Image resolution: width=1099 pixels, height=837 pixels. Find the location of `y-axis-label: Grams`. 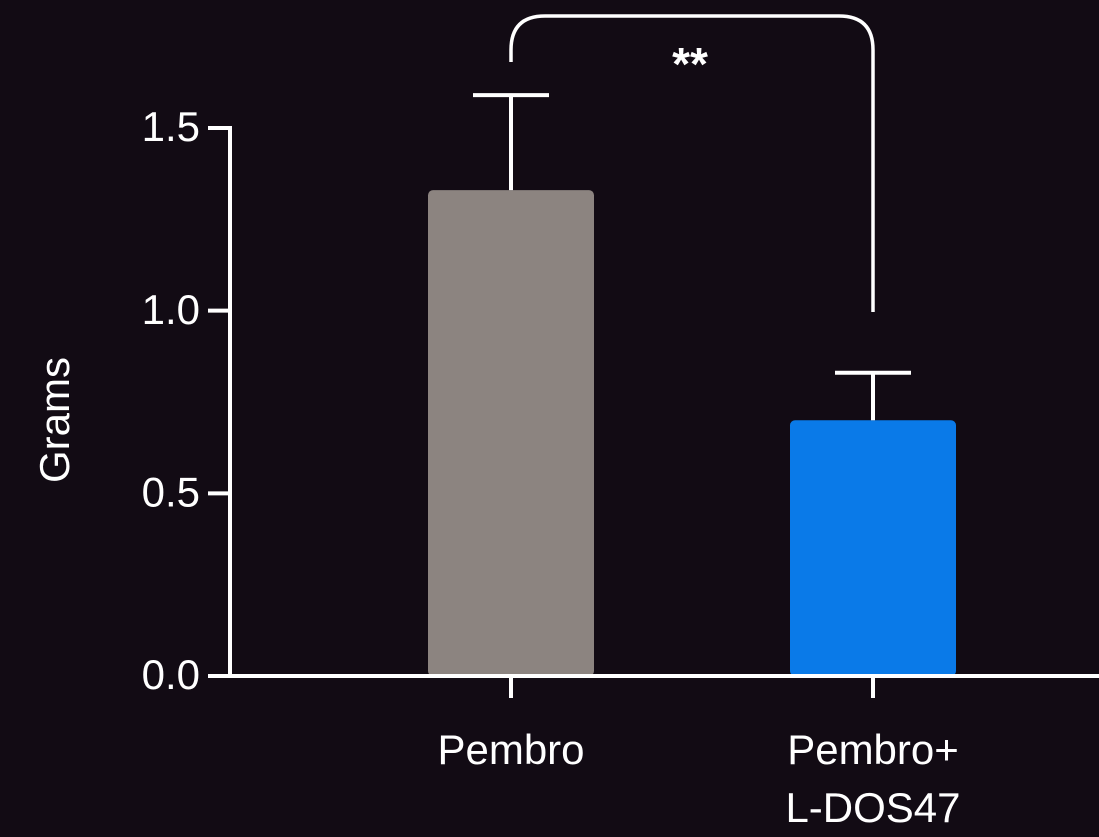

y-axis-label: Grams is located at coordinates (54, 420).